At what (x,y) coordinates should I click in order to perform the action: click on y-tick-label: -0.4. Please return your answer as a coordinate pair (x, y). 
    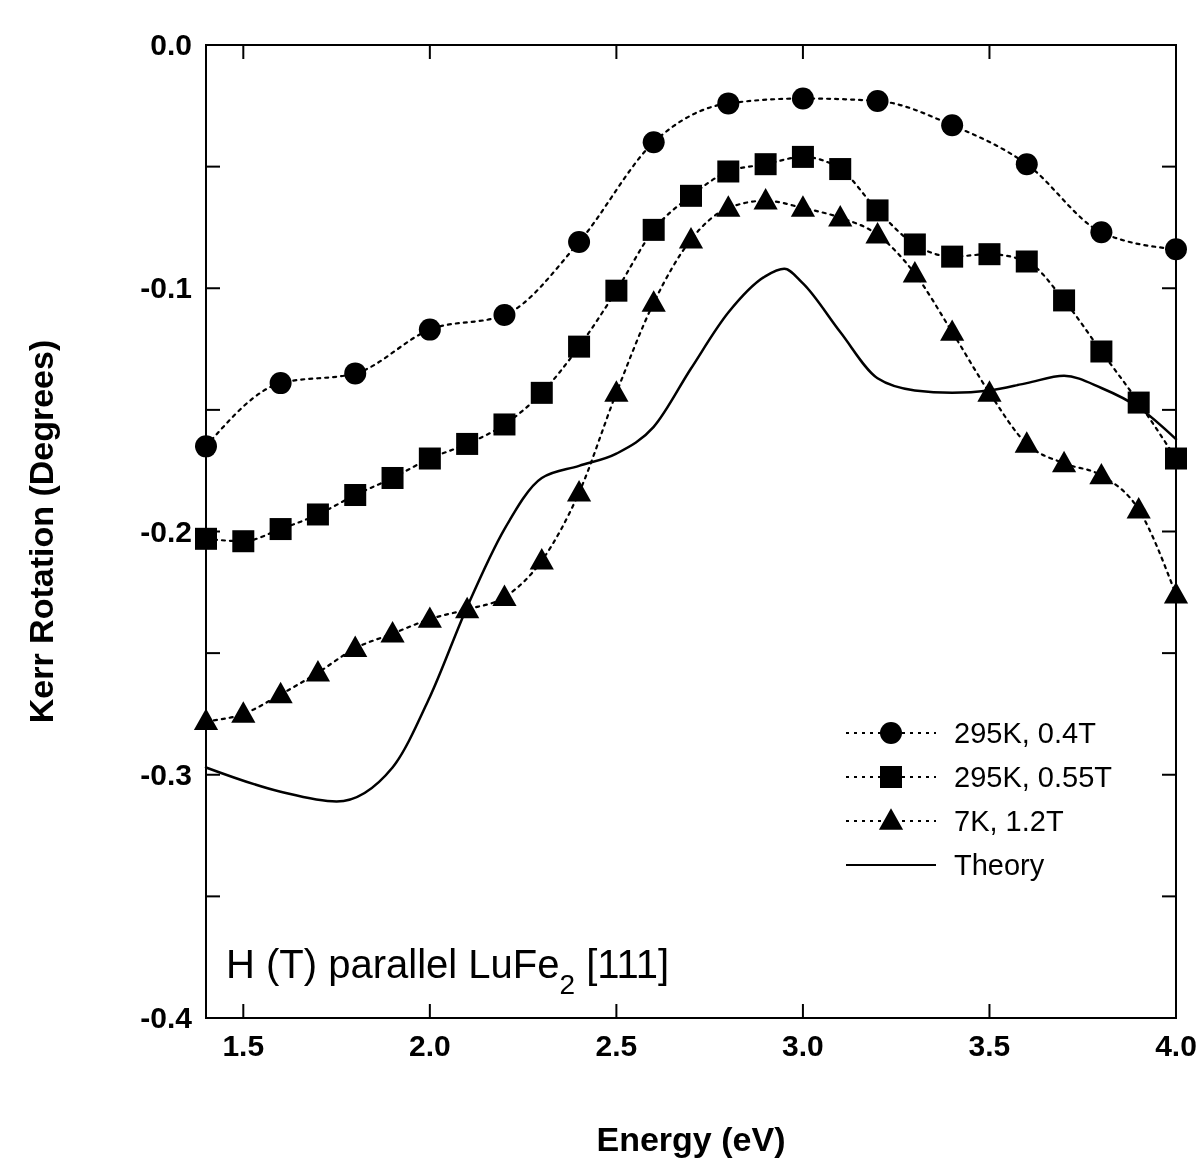
    Looking at the image, I should click on (166, 1017).